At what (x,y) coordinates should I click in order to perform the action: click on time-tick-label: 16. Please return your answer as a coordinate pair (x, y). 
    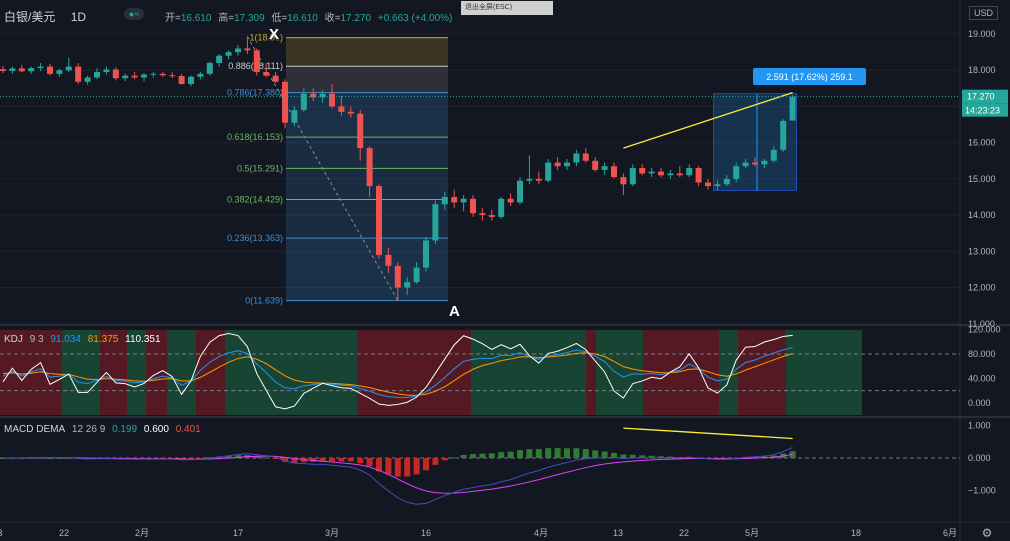
    Looking at the image, I should click on (426, 533).